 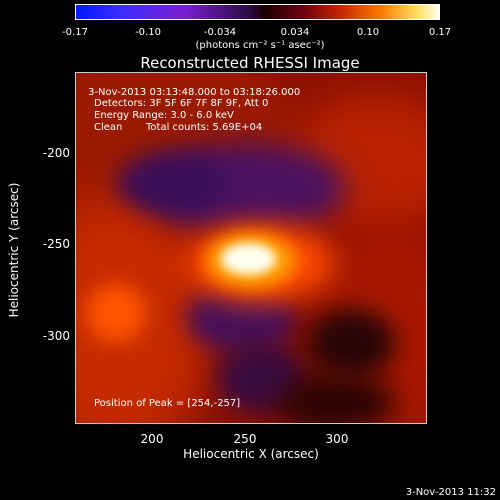 I want to click on energy-range-label: Energy Range: 3.0 - 6.0 keV, so click(x=164, y=115).